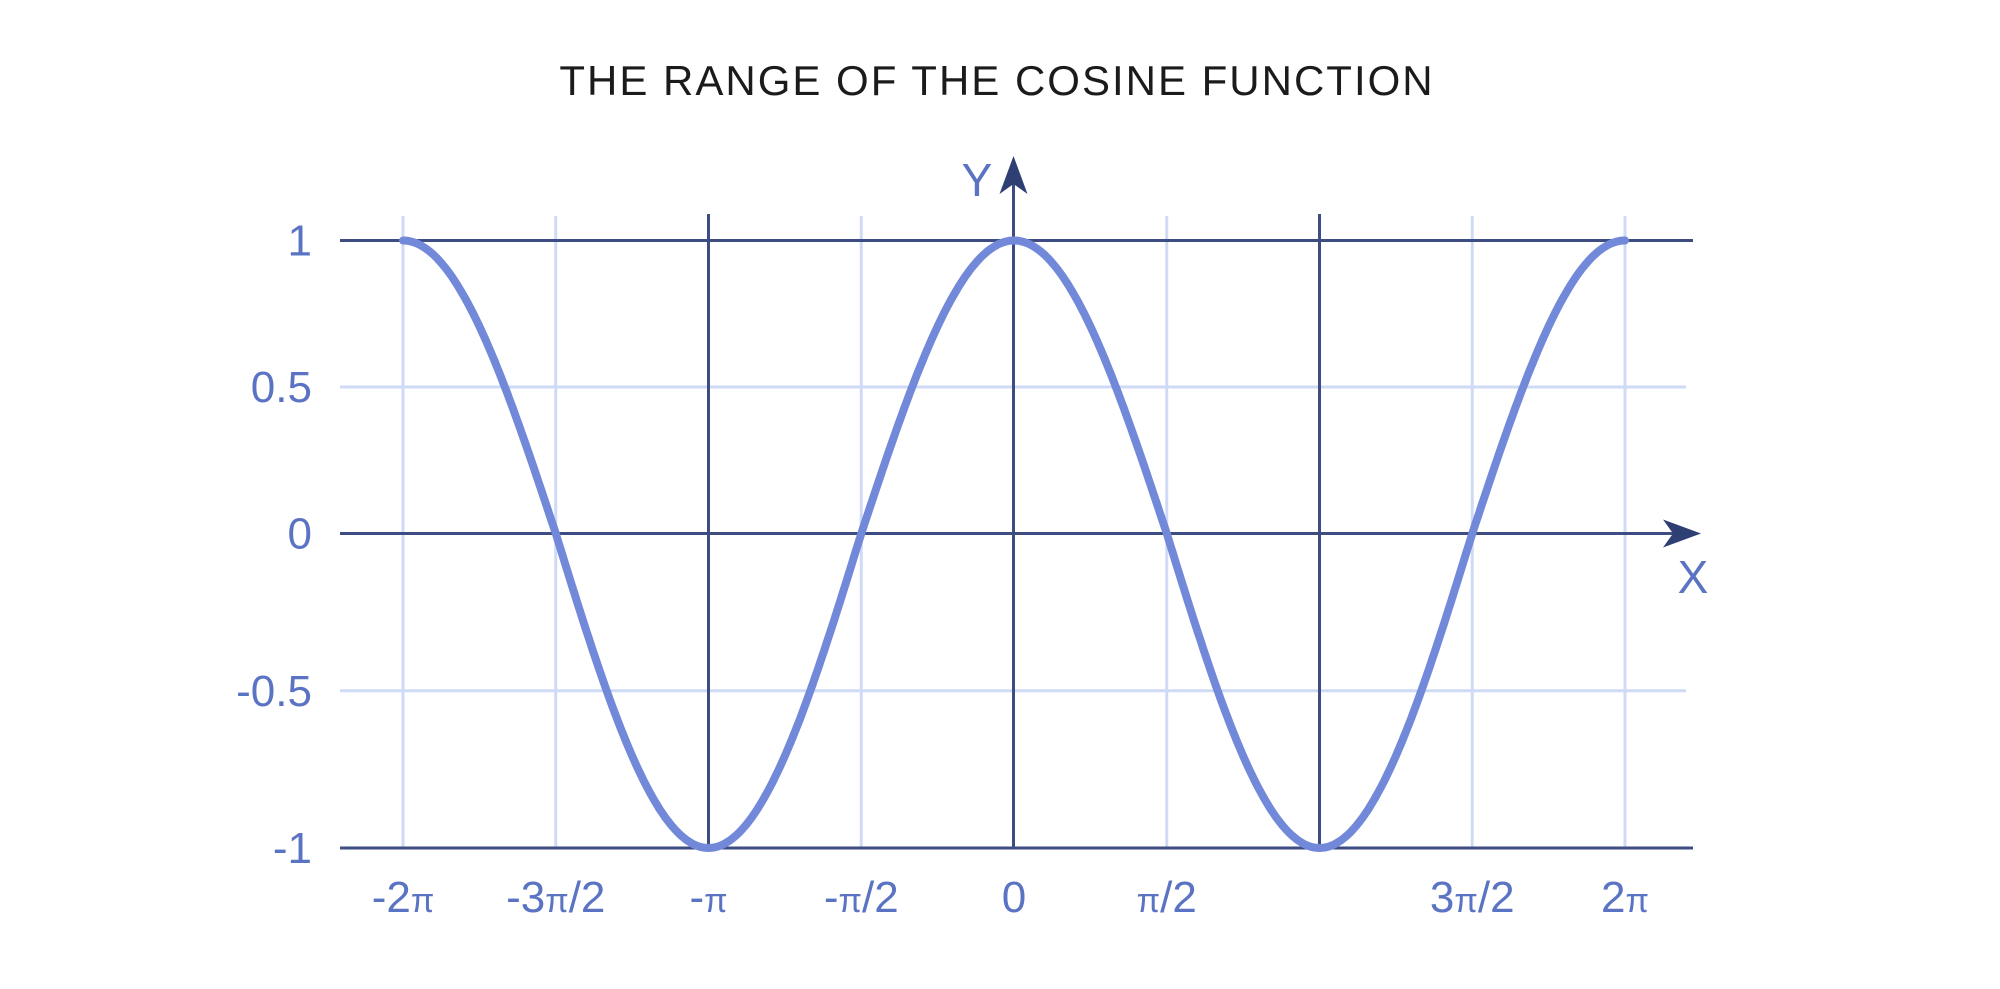 This screenshot has width=2000, height=989. Describe the element at coordinates (281, 387) in the screenshot. I see `y-tick-label: 0.5` at that location.